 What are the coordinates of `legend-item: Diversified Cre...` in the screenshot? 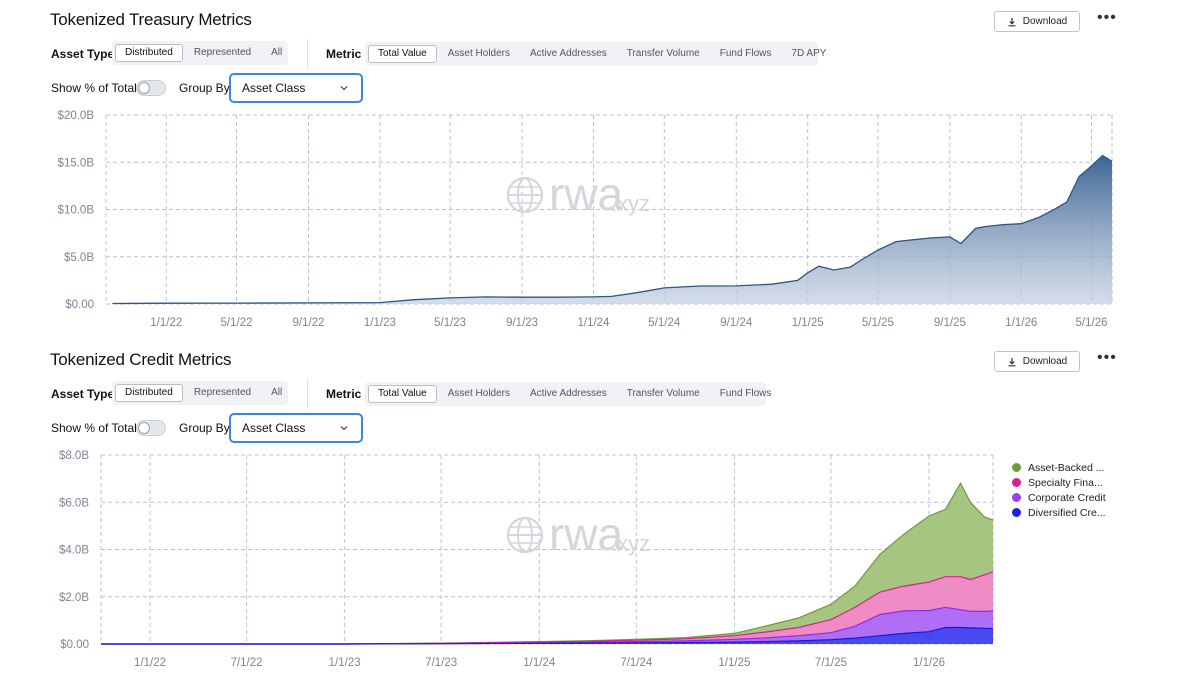 It's located at (1059, 512).